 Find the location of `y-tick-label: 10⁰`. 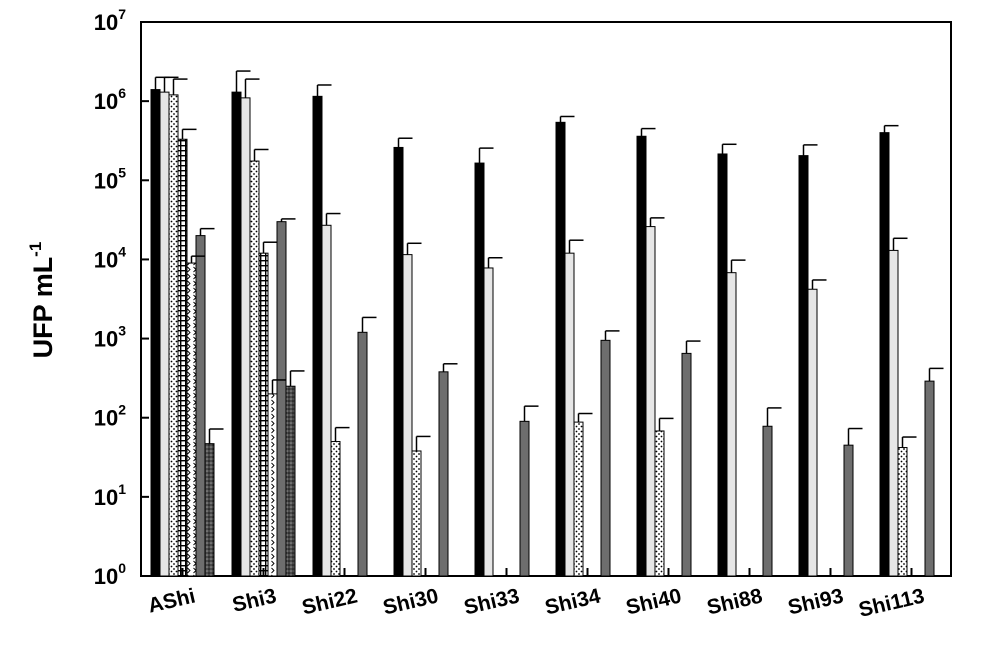

y-tick-label: 10⁰ is located at coordinates (110, 574).